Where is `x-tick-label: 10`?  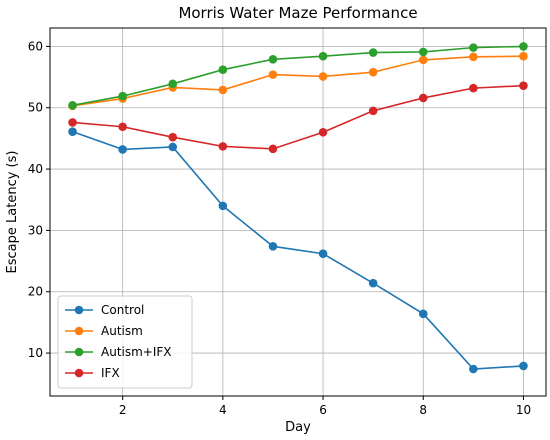
x-tick-label: 10 is located at coordinates (523, 410).